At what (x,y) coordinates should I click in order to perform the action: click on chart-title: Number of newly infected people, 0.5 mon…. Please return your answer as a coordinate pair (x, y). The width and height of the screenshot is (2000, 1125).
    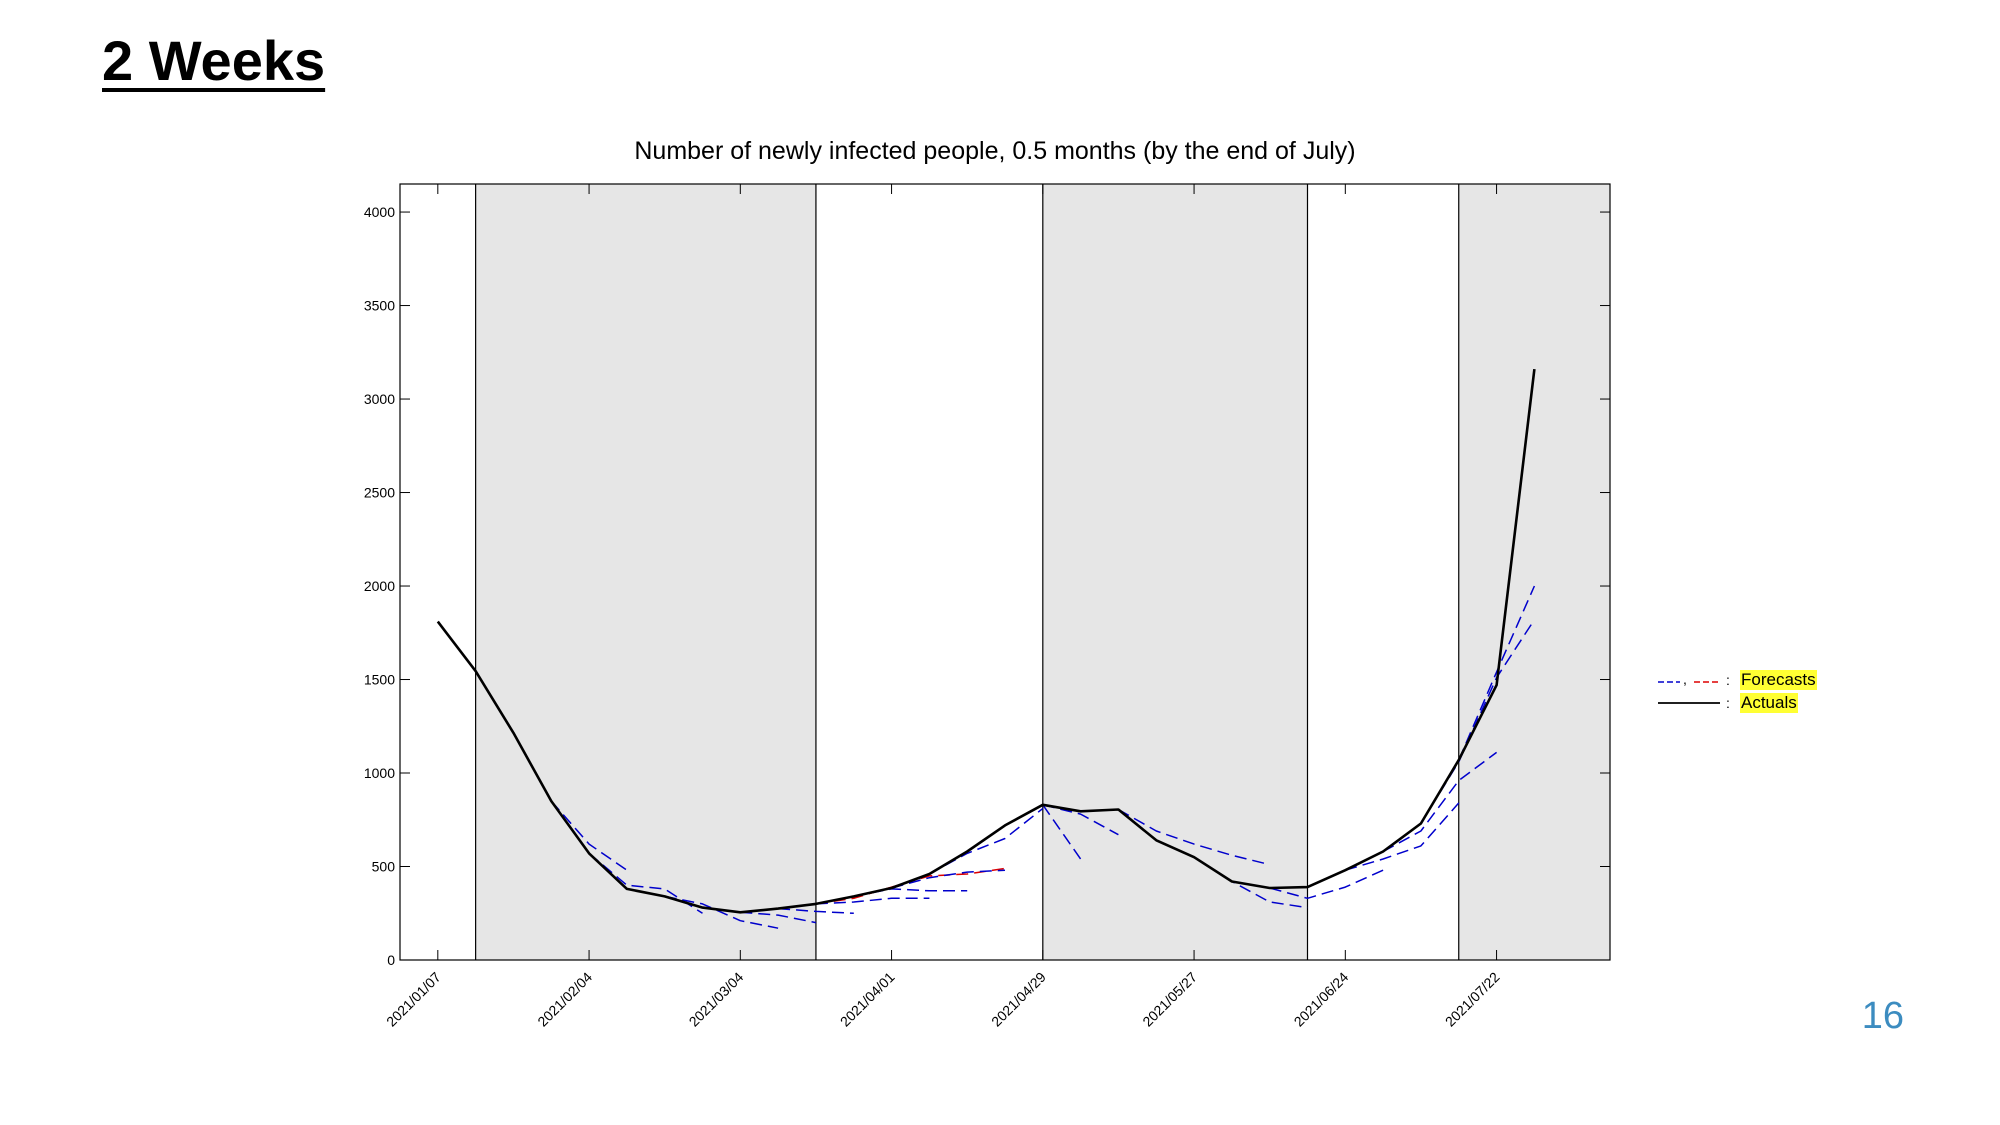
    Looking at the image, I should click on (995, 151).